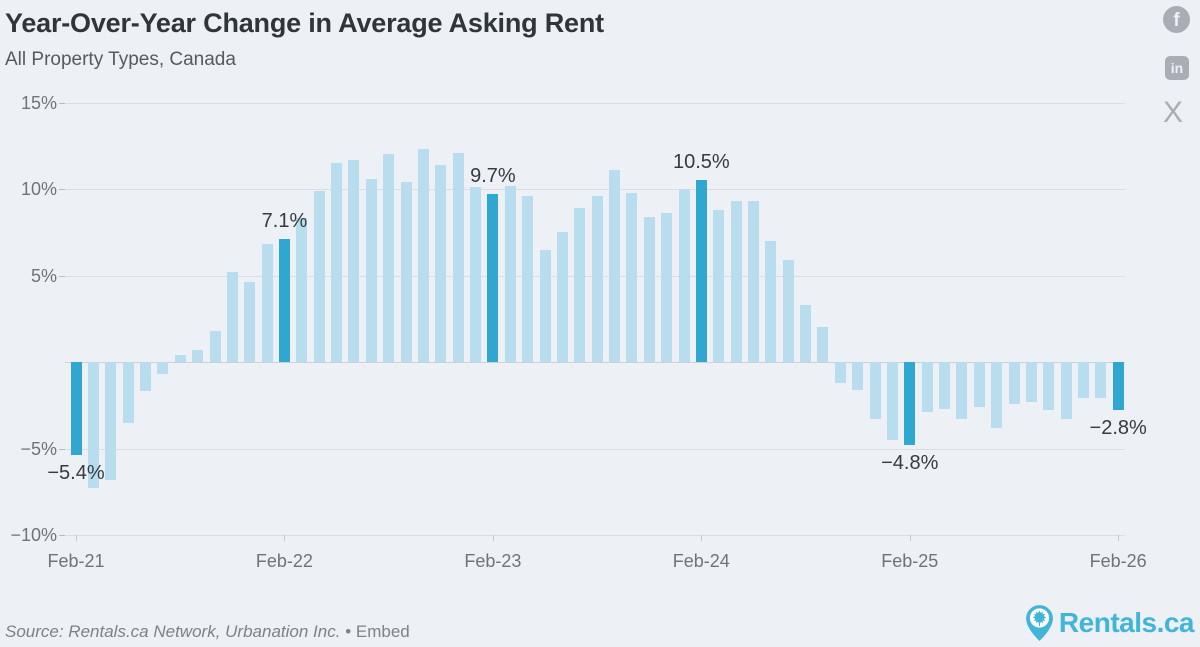 This screenshot has height=647, width=1200. I want to click on rentals-logo-text: Rentals.ca, so click(1126, 622).